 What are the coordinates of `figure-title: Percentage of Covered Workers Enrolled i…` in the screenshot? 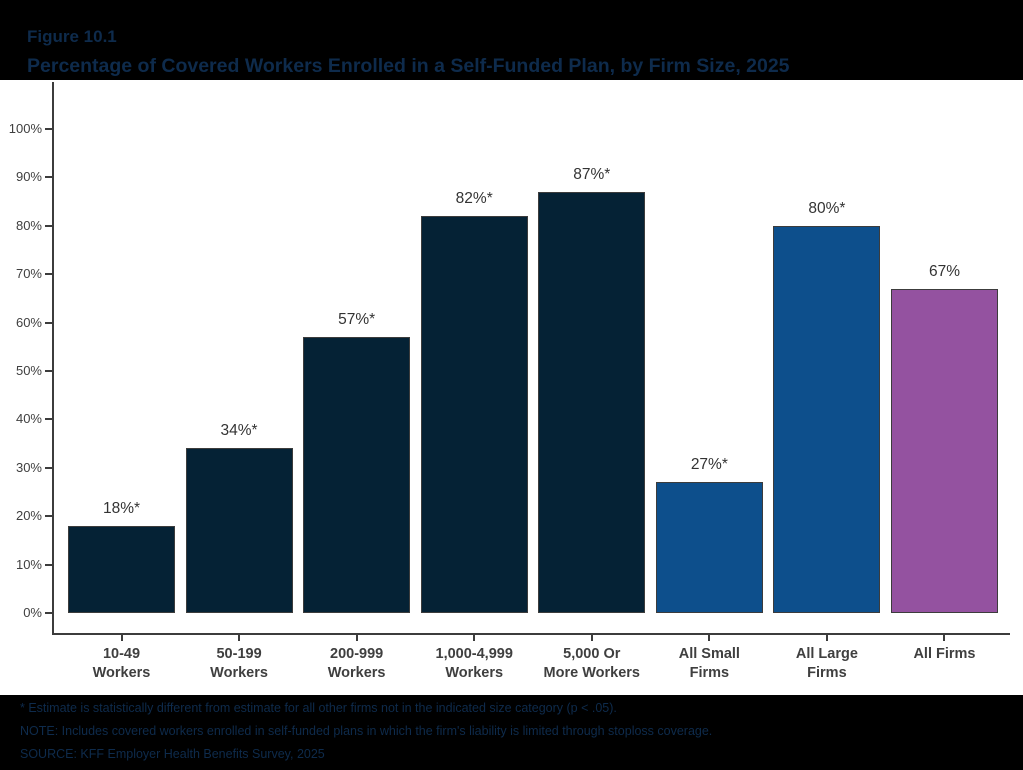 It's located at (408, 66).